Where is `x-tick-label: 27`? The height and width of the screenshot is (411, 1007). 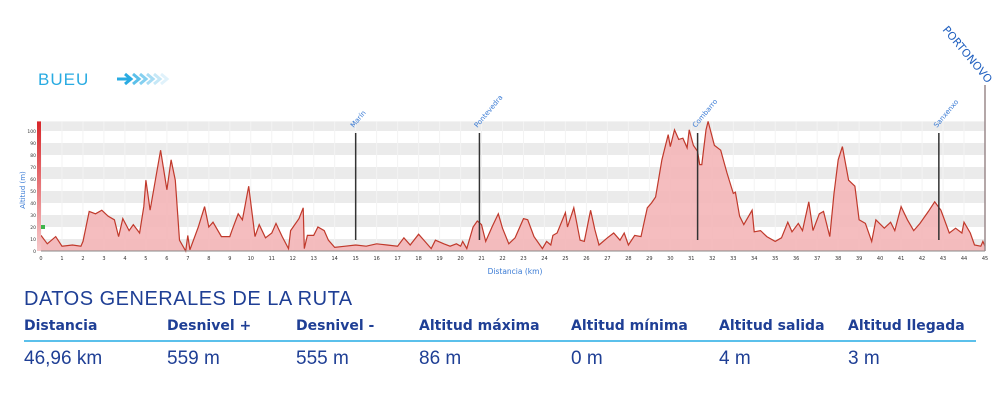 x-tick-label: 27 is located at coordinates (607, 259).